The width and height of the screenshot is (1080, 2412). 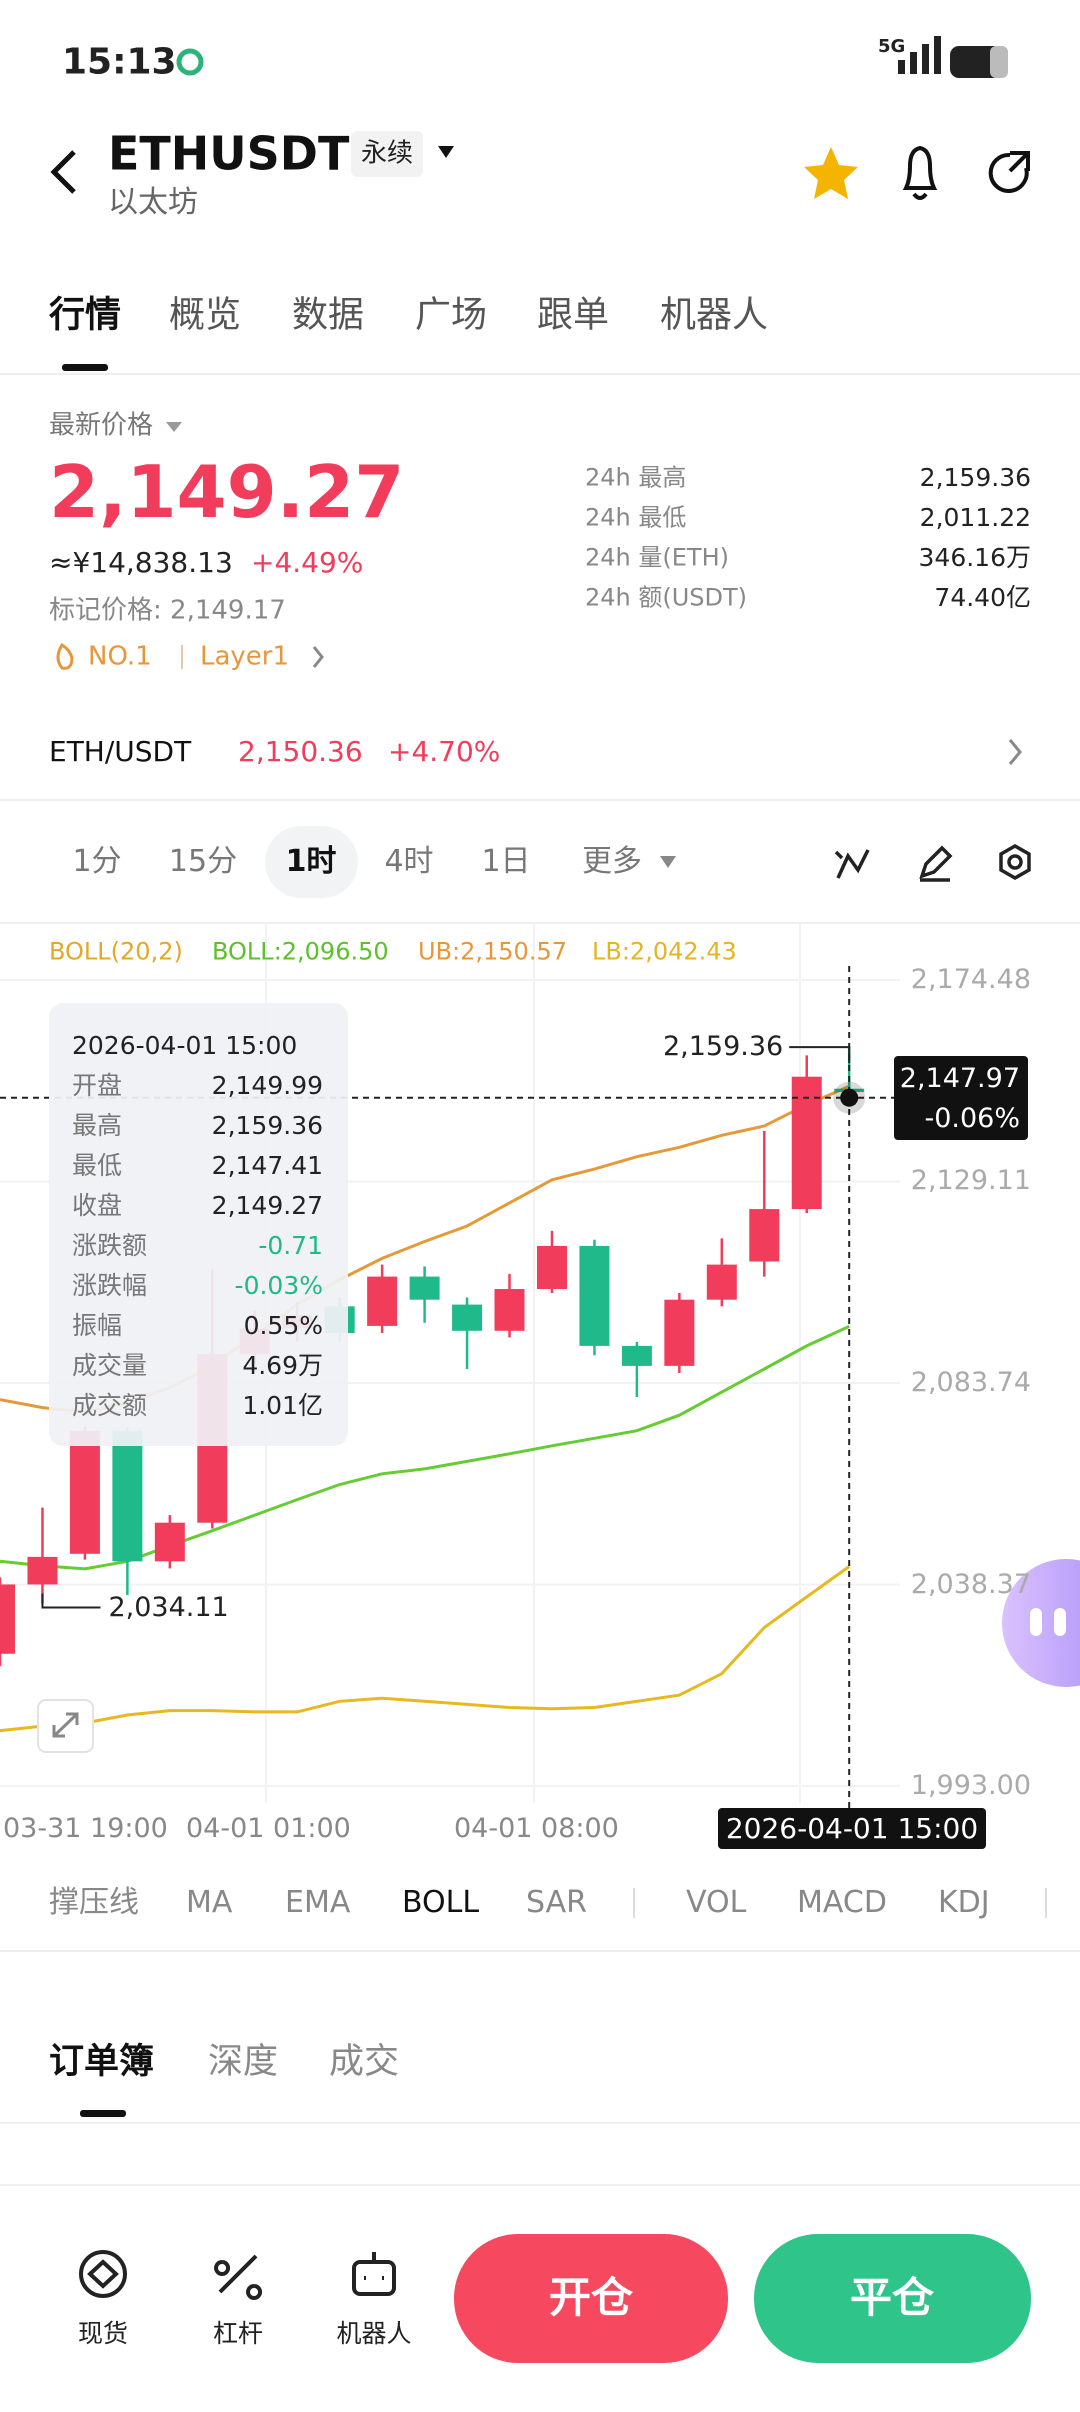 What do you see at coordinates (245, 656) in the screenshot?
I see `tag: Layer1` at bounding box center [245, 656].